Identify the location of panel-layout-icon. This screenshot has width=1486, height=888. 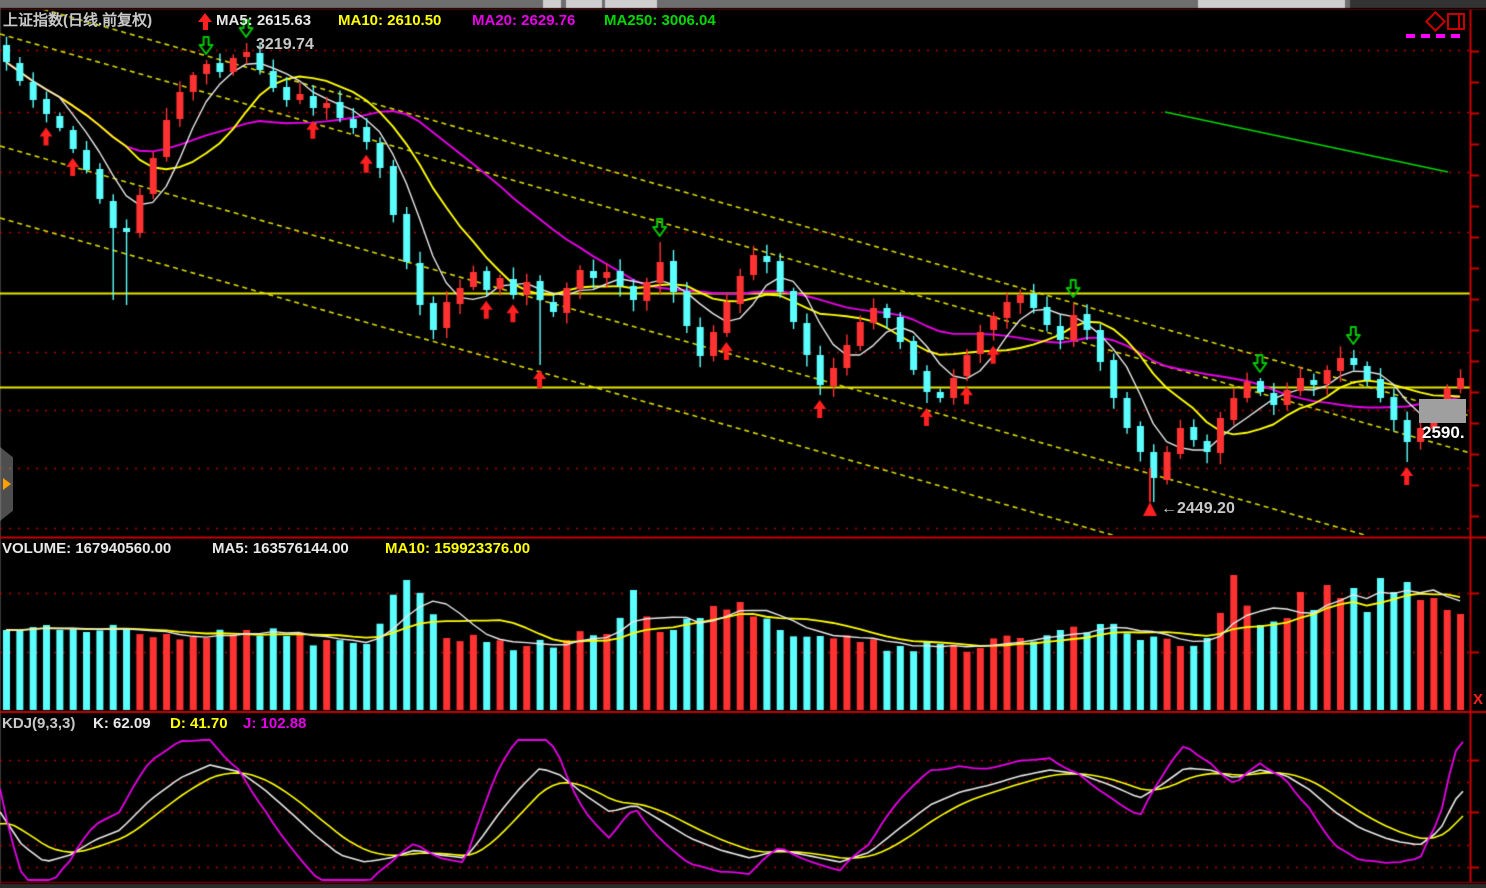
(1456, 21).